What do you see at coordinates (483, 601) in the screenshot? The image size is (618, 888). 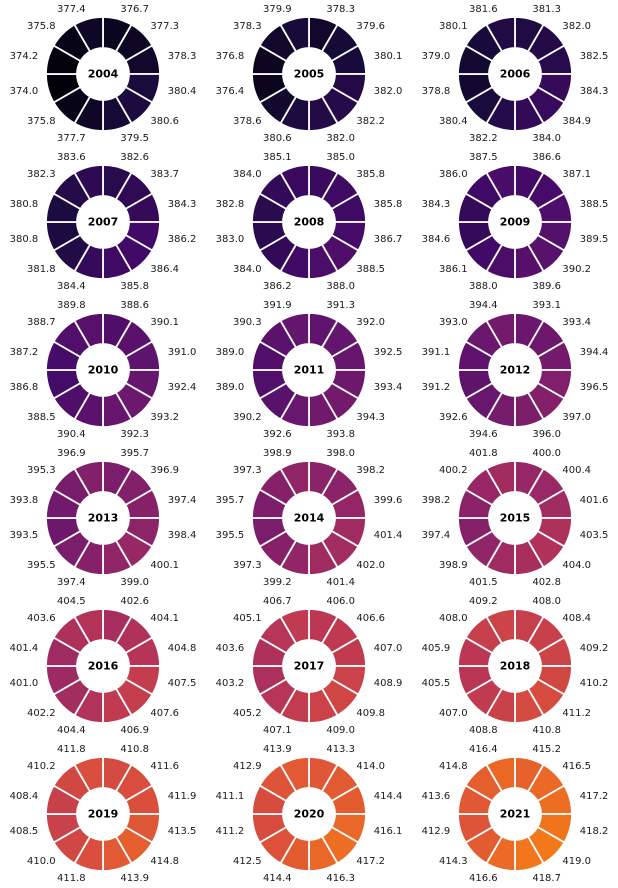 I see `segment-value-label: 409.2` at bounding box center [483, 601].